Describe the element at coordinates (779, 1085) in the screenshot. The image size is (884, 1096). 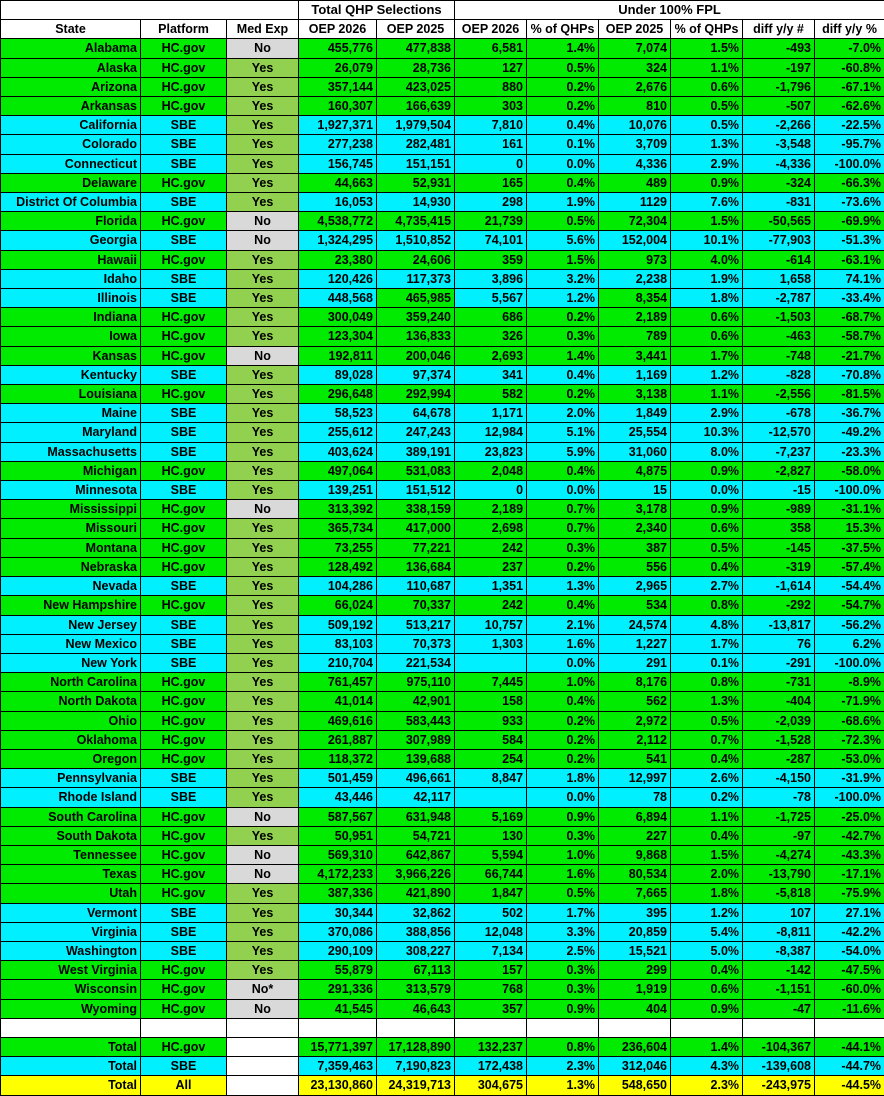
I see `cell-diffnum: -243,975` at that location.